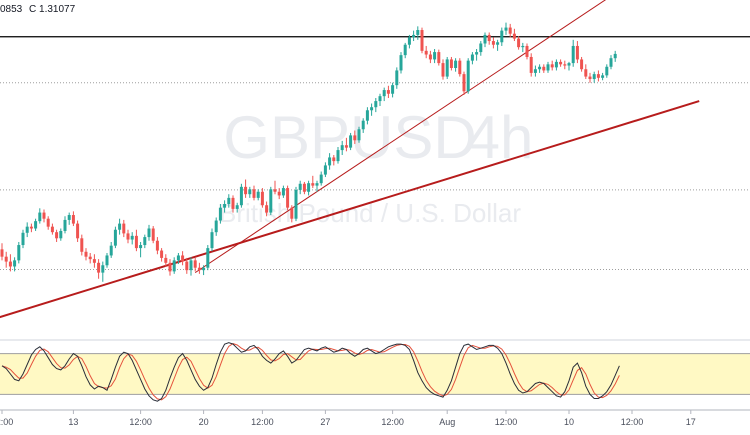  What do you see at coordinates (569, 422) in the screenshot?
I see `time-axis-tick-label: 10` at bounding box center [569, 422].